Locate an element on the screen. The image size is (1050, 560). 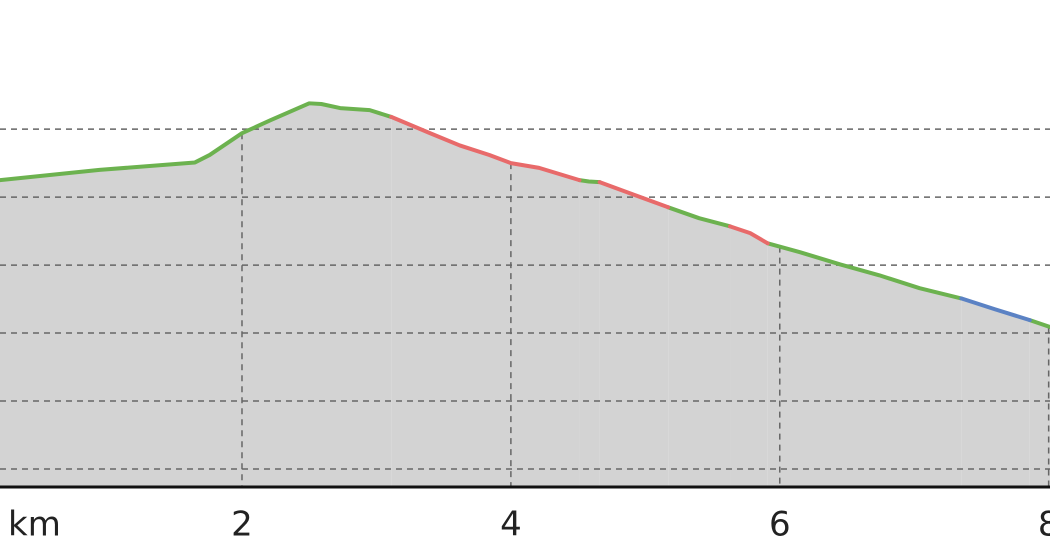
x-axis-label: km is located at coordinates (34, 525).